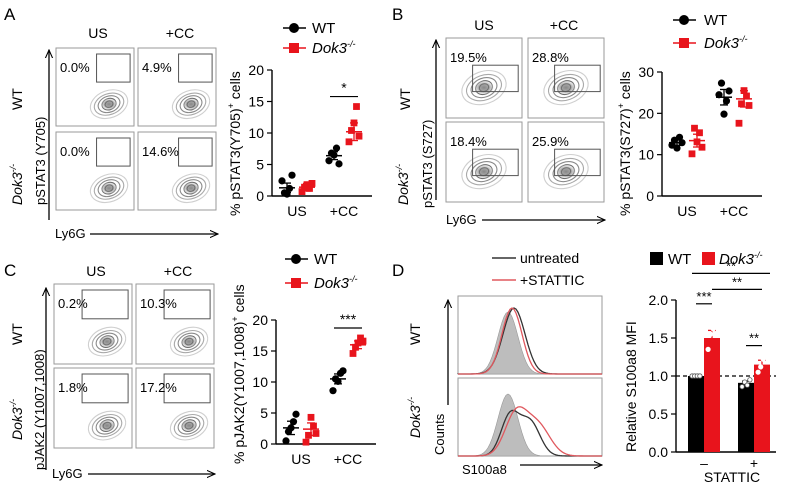  Describe the element at coordinates (402, 184) in the screenshot. I see `row-label-ko: Dok3-/-` at that location.